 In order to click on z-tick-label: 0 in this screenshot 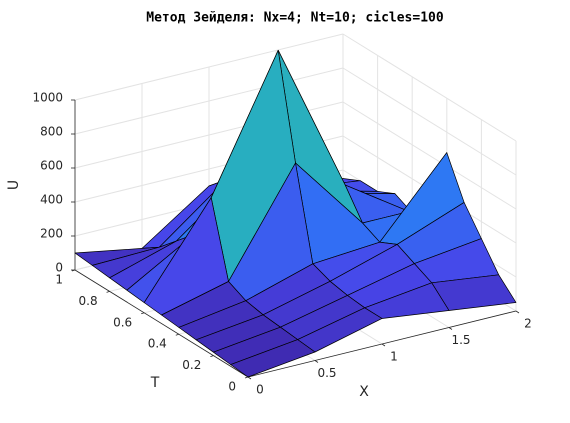, I will do `click(59, 268)`.